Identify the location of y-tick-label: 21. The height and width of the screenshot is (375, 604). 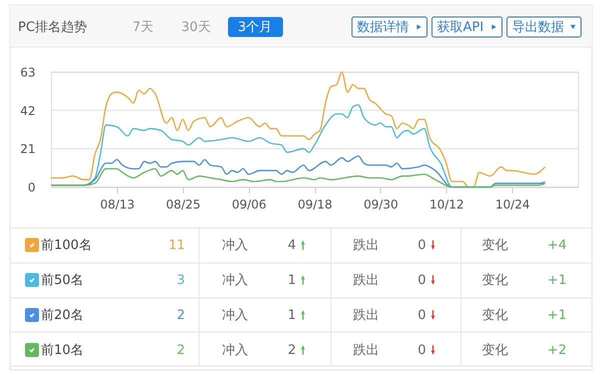
(28, 149).